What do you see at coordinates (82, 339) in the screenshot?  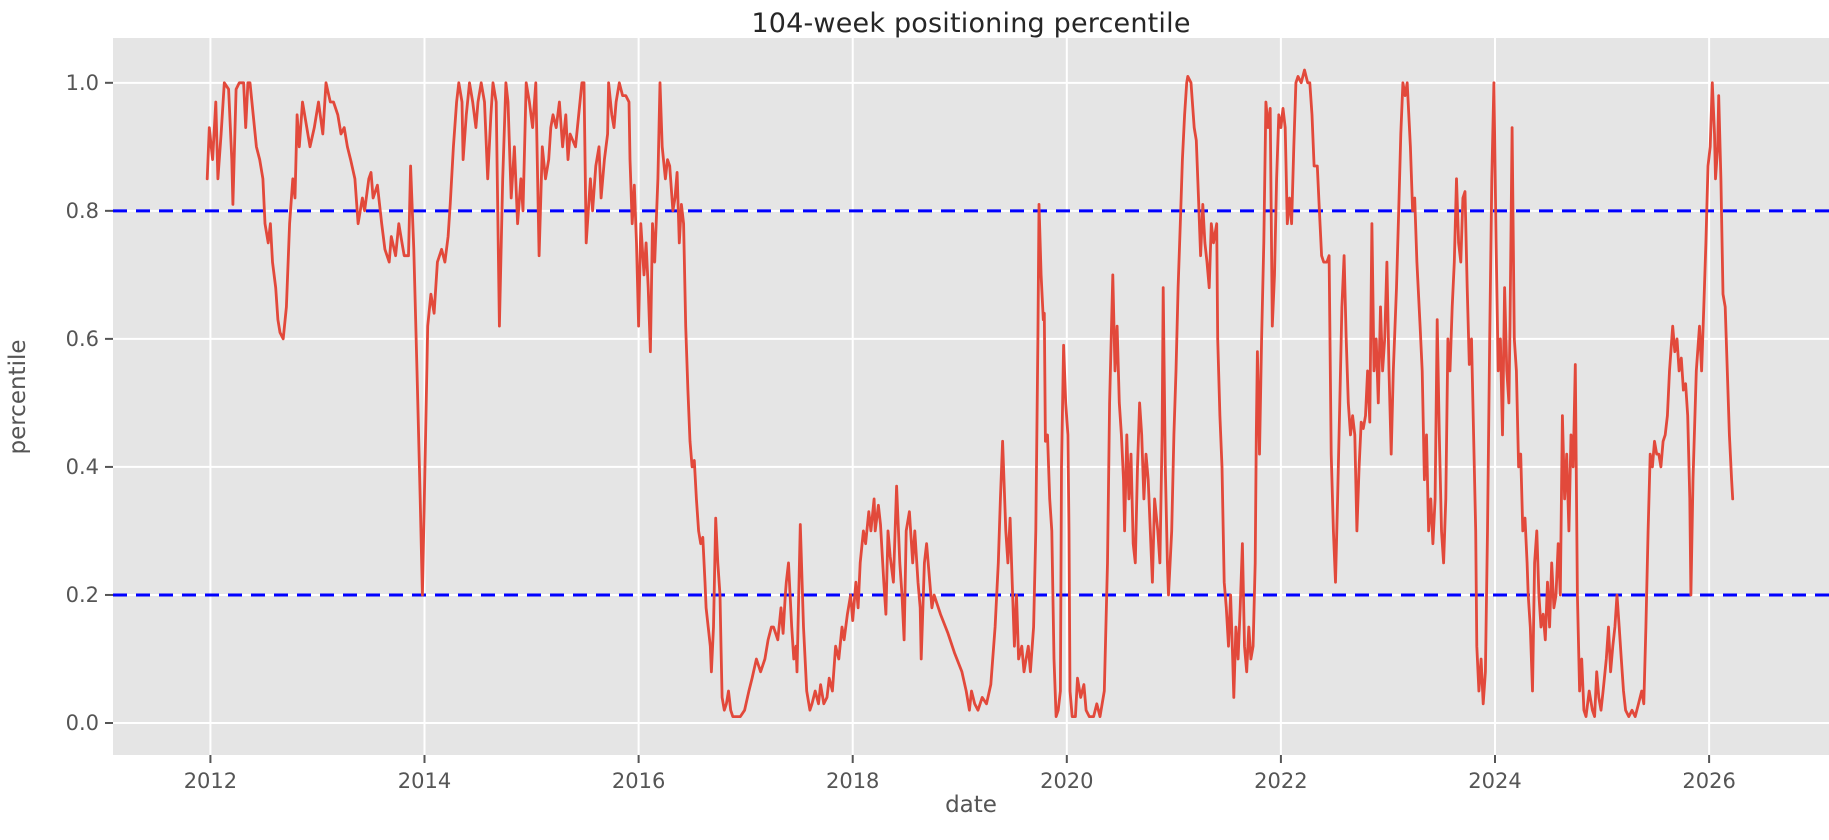 I see `y-tick-label: 0.6` at bounding box center [82, 339].